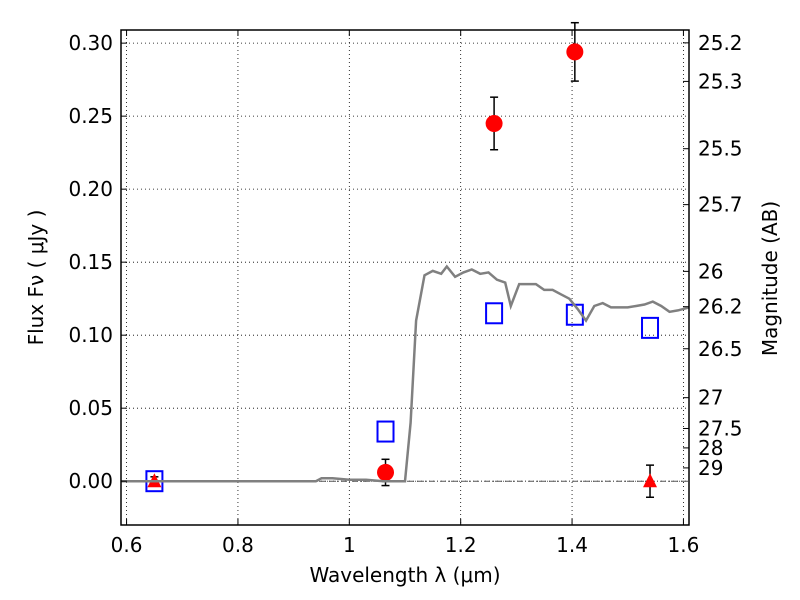 The height and width of the screenshot is (600, 800). Describe the element at coordinates (720, 149) in the screenshot. I see `right-tick-label: 25.5` at that location.